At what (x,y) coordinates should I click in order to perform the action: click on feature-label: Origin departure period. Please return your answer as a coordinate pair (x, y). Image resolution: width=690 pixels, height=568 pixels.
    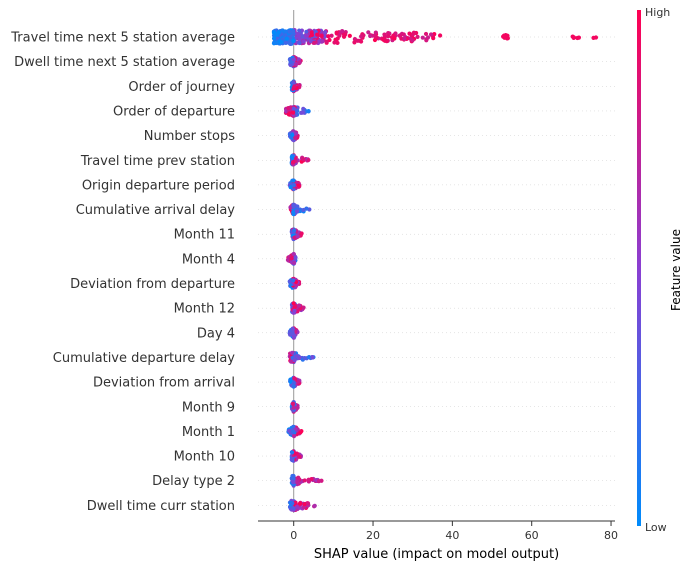
    Looking at the image, I should click on (158, 185).